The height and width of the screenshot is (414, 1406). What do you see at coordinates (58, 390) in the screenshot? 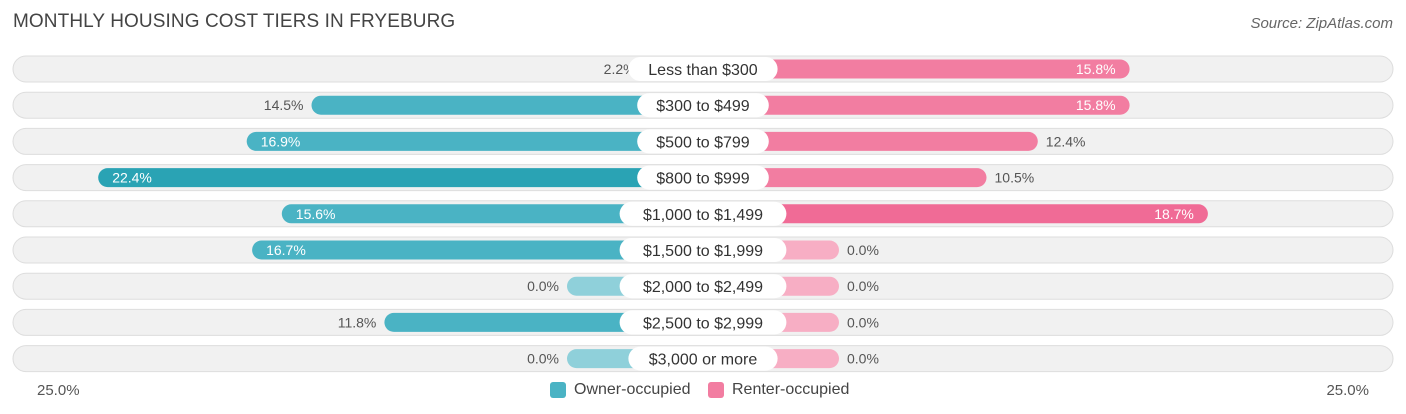
I see `axis-left-label: 25.0%` at bounding box center [58, 390].